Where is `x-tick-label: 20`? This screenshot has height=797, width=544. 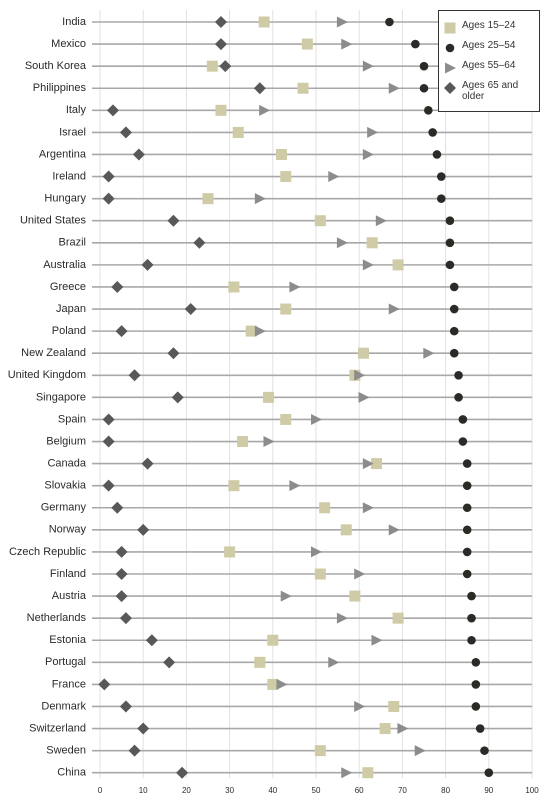 x-tick-label: 20 is located at coordinates (186, 790).